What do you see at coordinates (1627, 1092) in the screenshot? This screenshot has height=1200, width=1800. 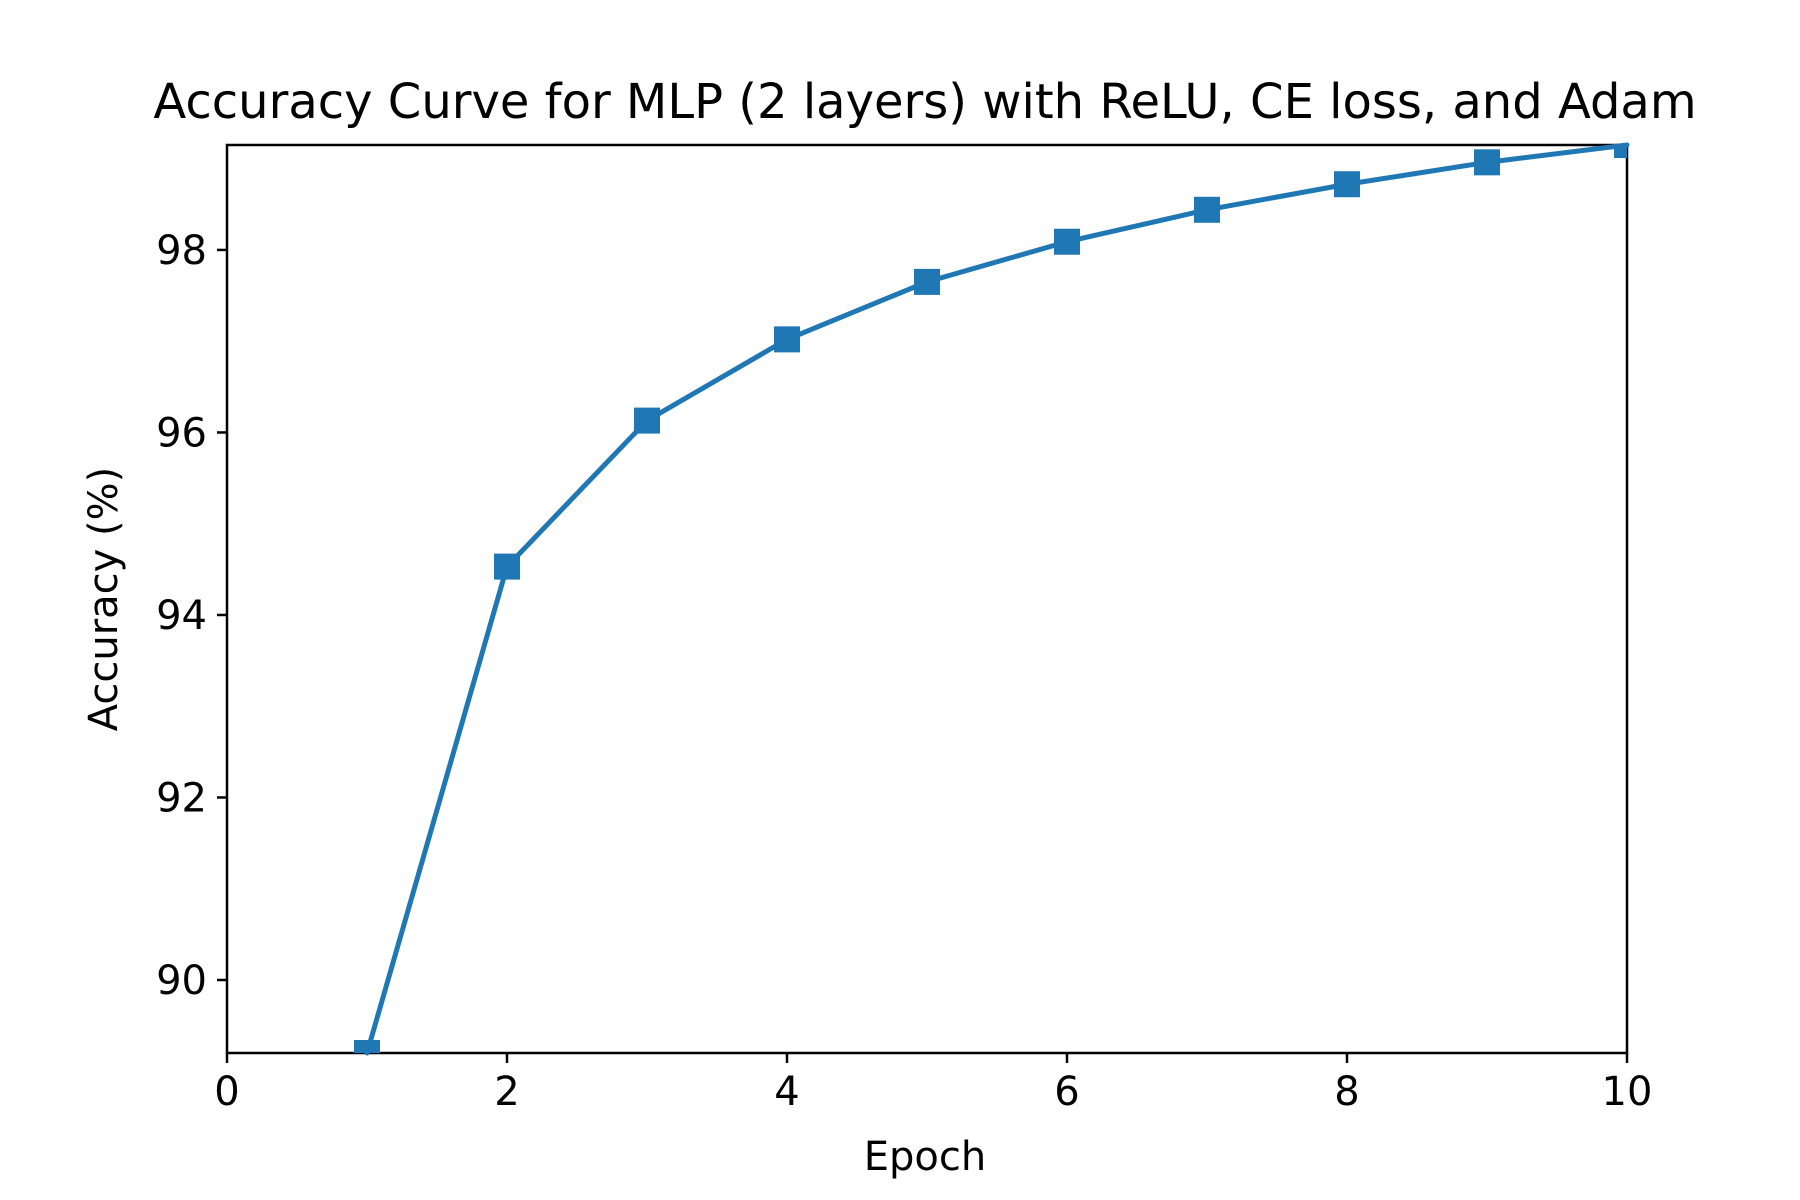 I see `x-tick-label: 10` at bounding box center [1627, 1092].